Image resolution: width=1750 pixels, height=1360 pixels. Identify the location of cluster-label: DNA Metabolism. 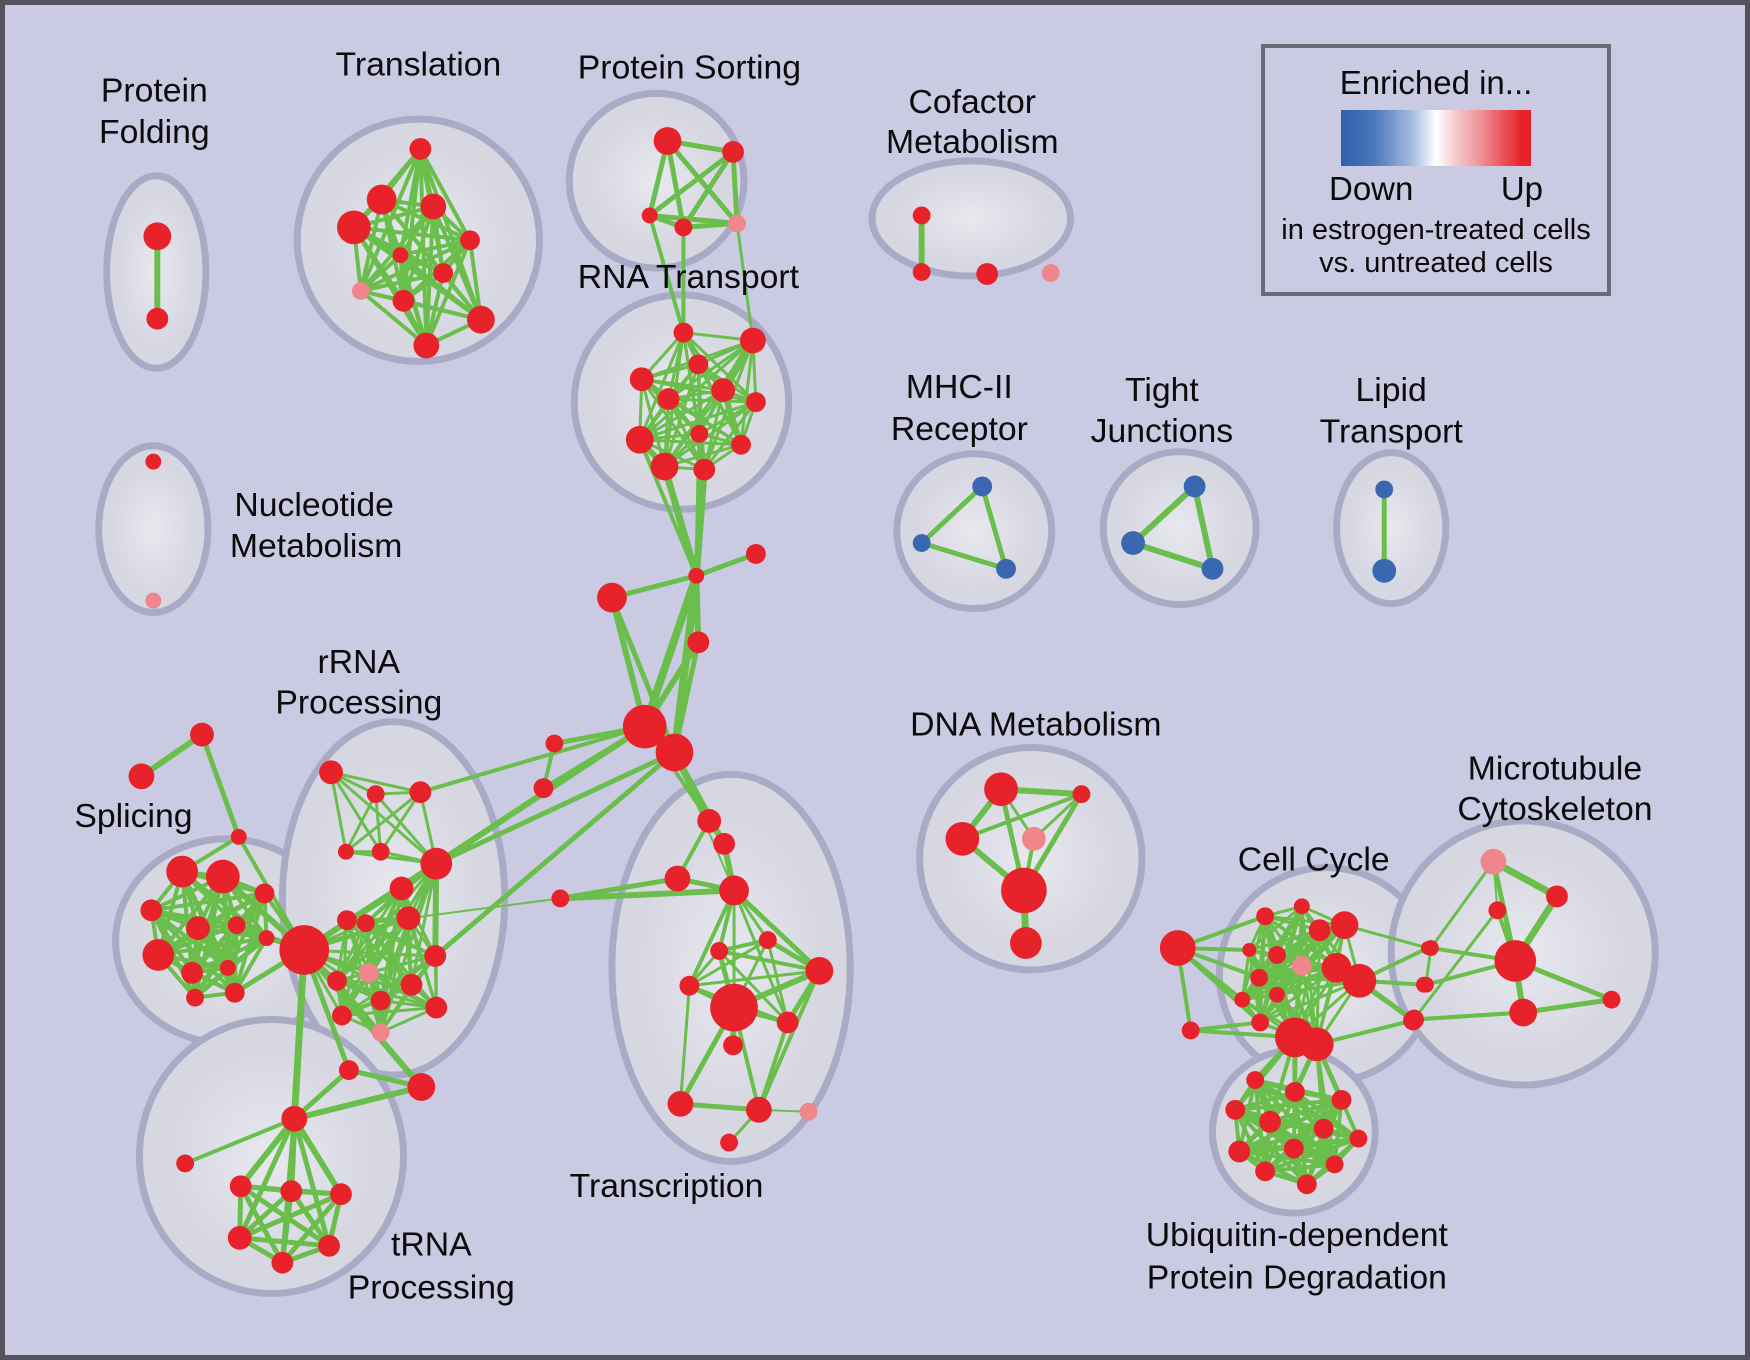
(1035, 725).